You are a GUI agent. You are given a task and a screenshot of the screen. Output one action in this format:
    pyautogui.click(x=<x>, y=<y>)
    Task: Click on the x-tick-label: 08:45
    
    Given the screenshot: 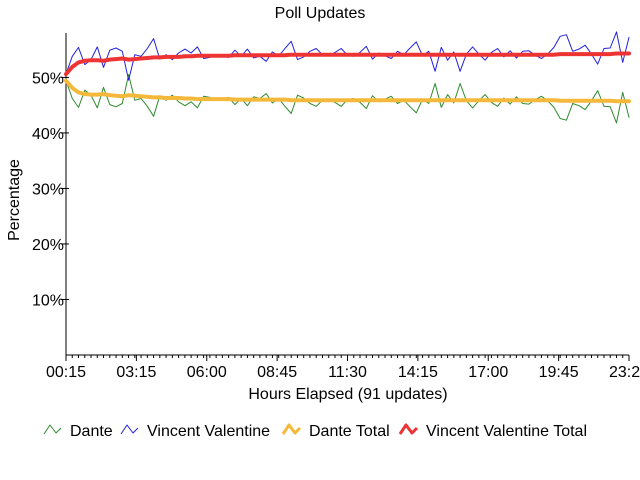 What is the action you would take?
    pyautogui.click(x=277, y=372)
    